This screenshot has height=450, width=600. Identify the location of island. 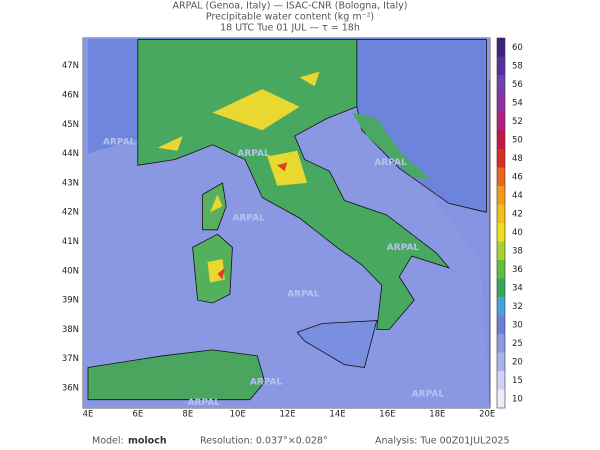
(337, 344).